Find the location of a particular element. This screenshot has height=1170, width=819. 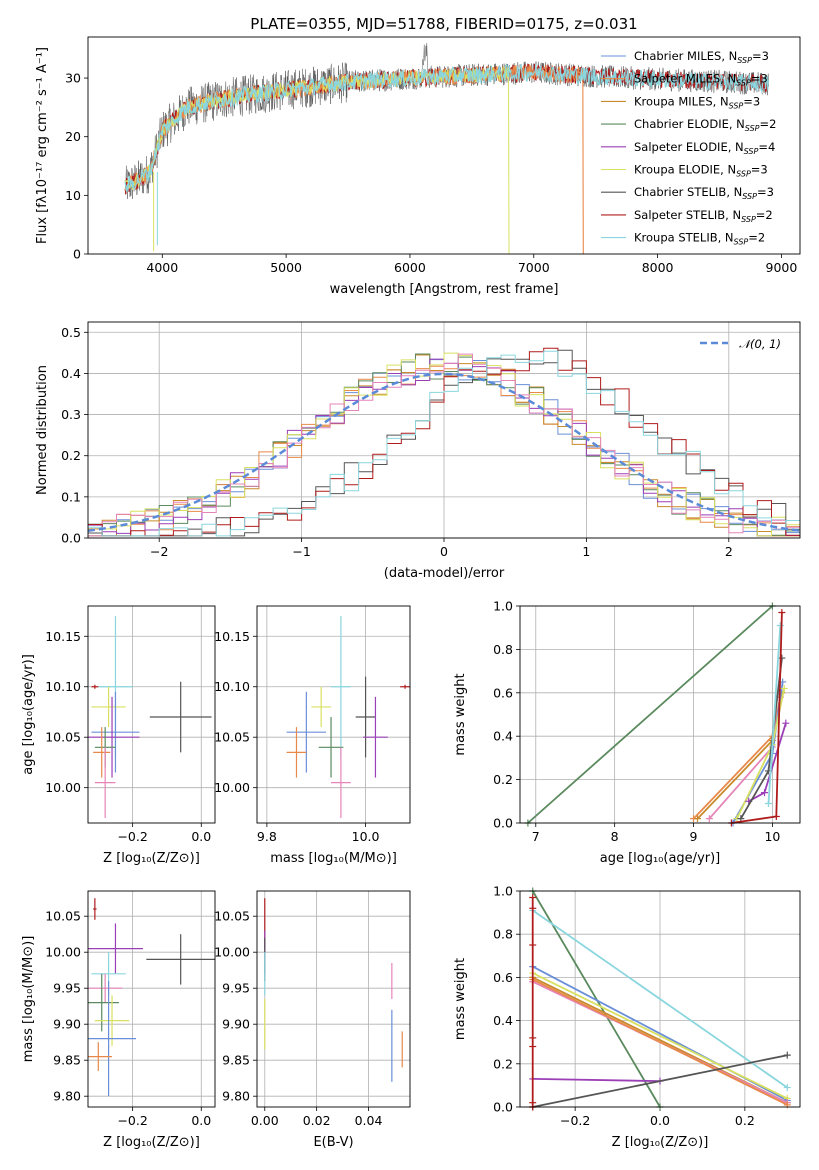

legend-entry: Salpeter MILES, NSSP=3 is located at coordinates (701, 80).